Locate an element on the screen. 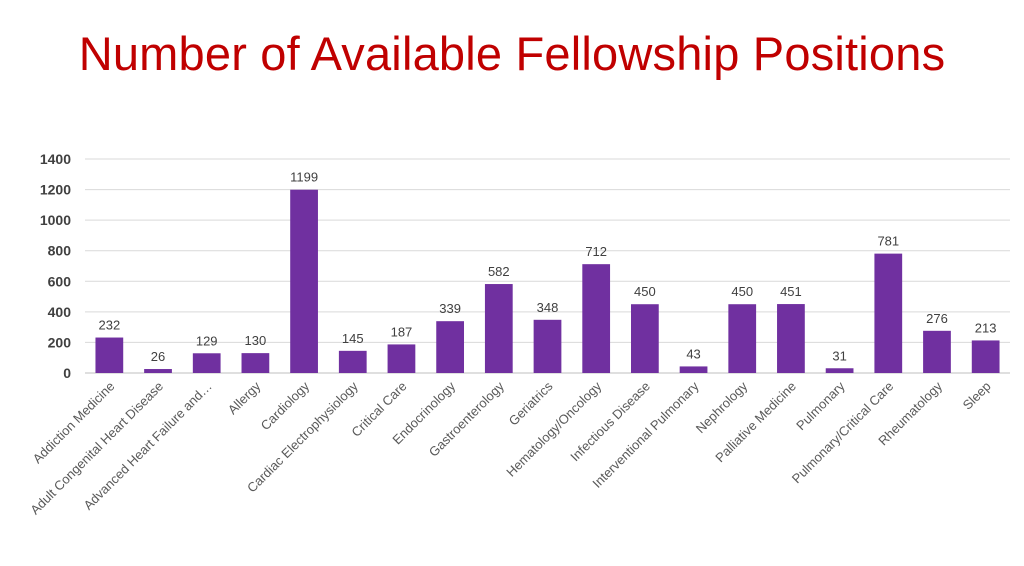  x-tick-label: Addiction Medicine is located at coordinates (74, 423).